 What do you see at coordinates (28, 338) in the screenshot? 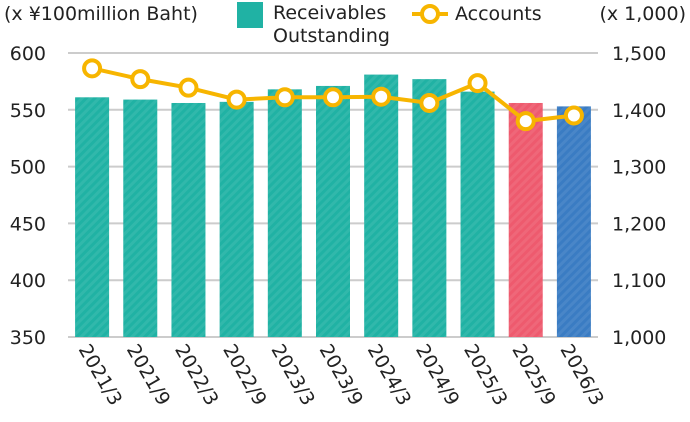
I see `left-tick-label: 350` at bounding box center [28, 338].